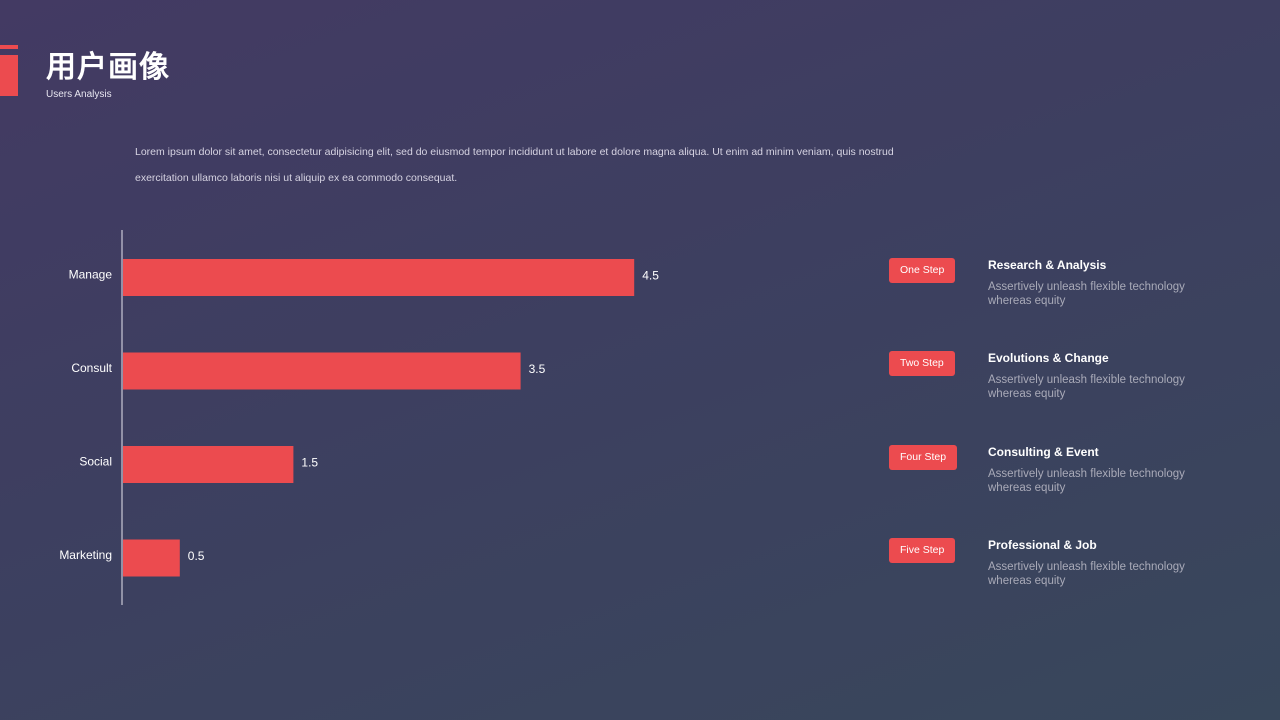 This screenshot has width=1280, height=720. I want to click on category-label: Manage, so click(91, 275).